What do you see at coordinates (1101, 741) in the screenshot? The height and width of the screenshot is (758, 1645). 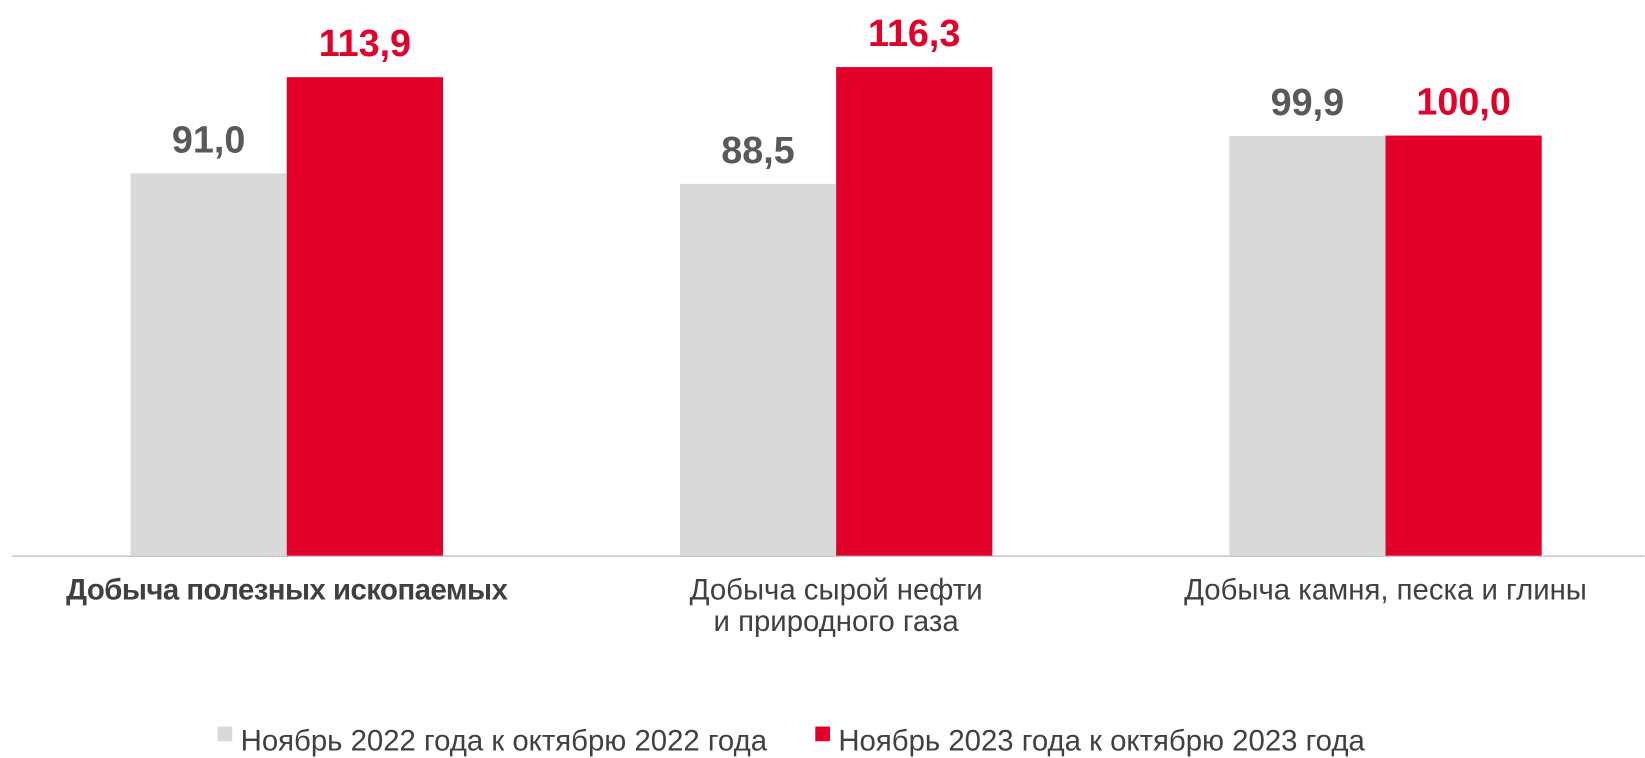 I see `legend-label: Ноябрь 2023 года к октябрю 2023 года` at bounding box center [1101, 741].